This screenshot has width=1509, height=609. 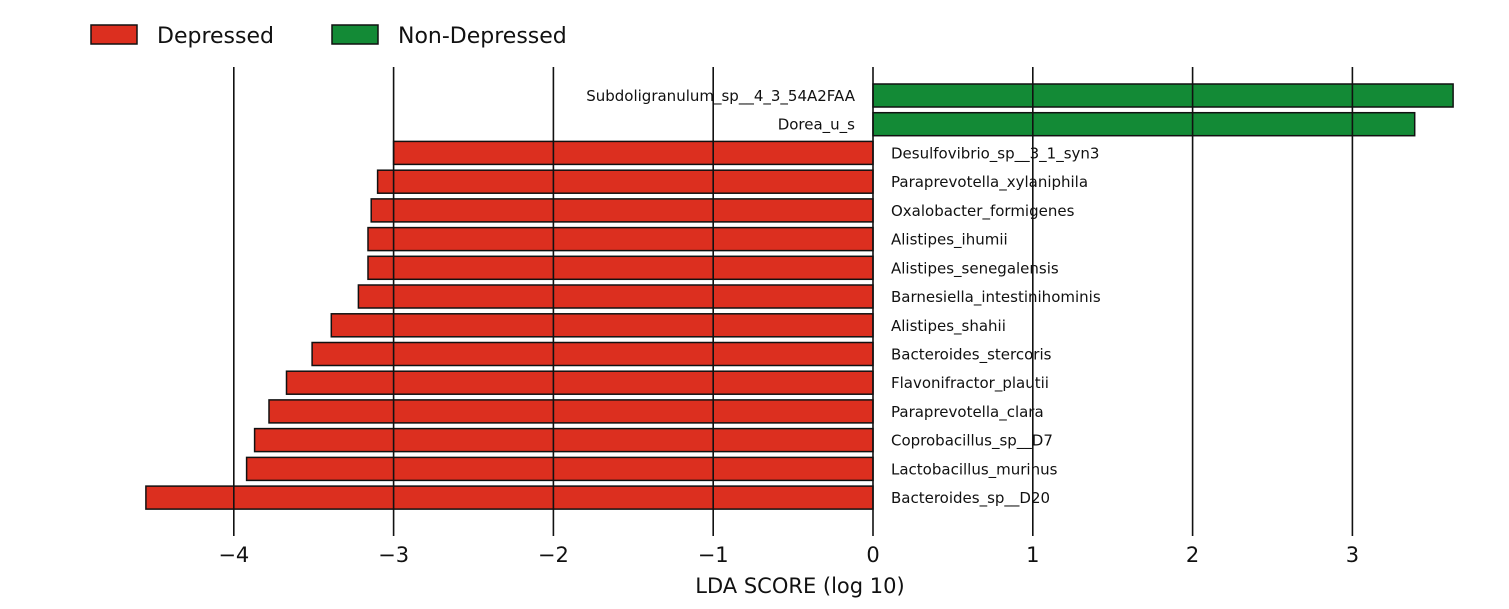 I want to click on x-tick-label-4: 0, so click(x=872, y=555).